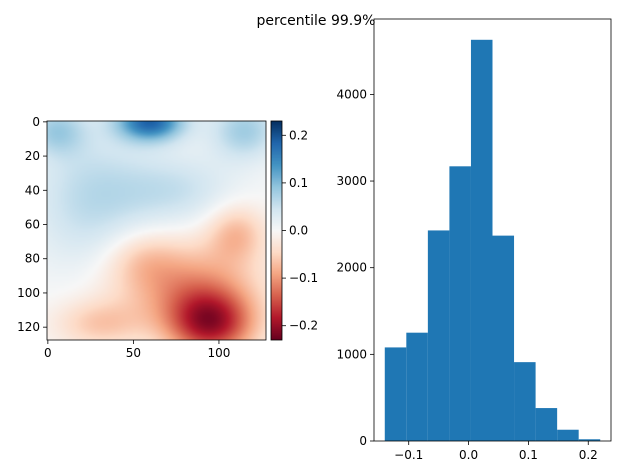 Image resolution: width=618 pixels, height=475 pixels. I want to click on histogram-x-axis: −0.1 0.0 0.1 0.2, so click(496, 451).